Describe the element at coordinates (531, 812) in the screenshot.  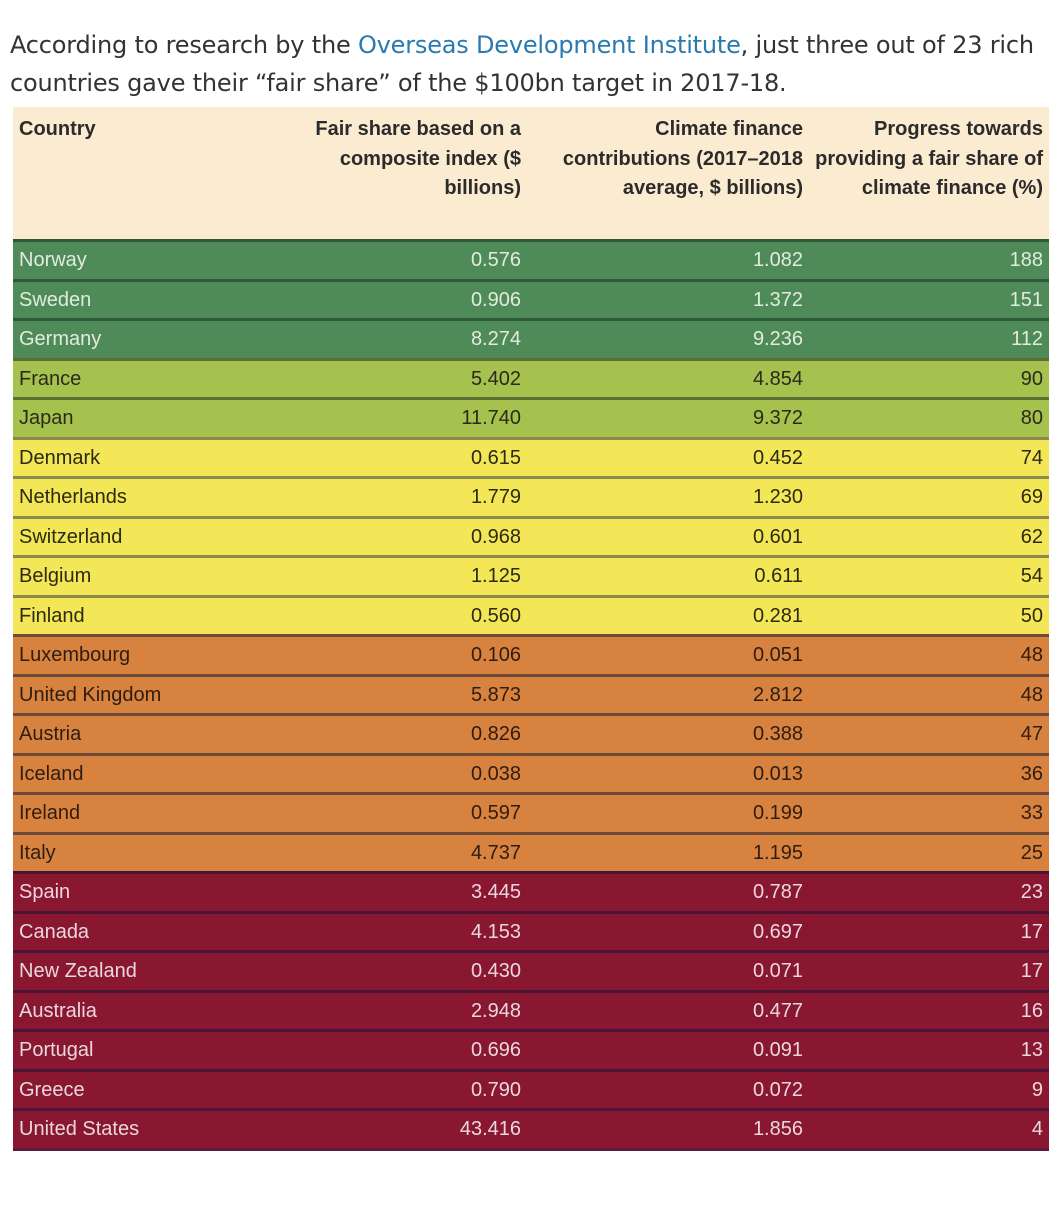
I see `table-row: Ireland 0.597 0.199 33` at that location.